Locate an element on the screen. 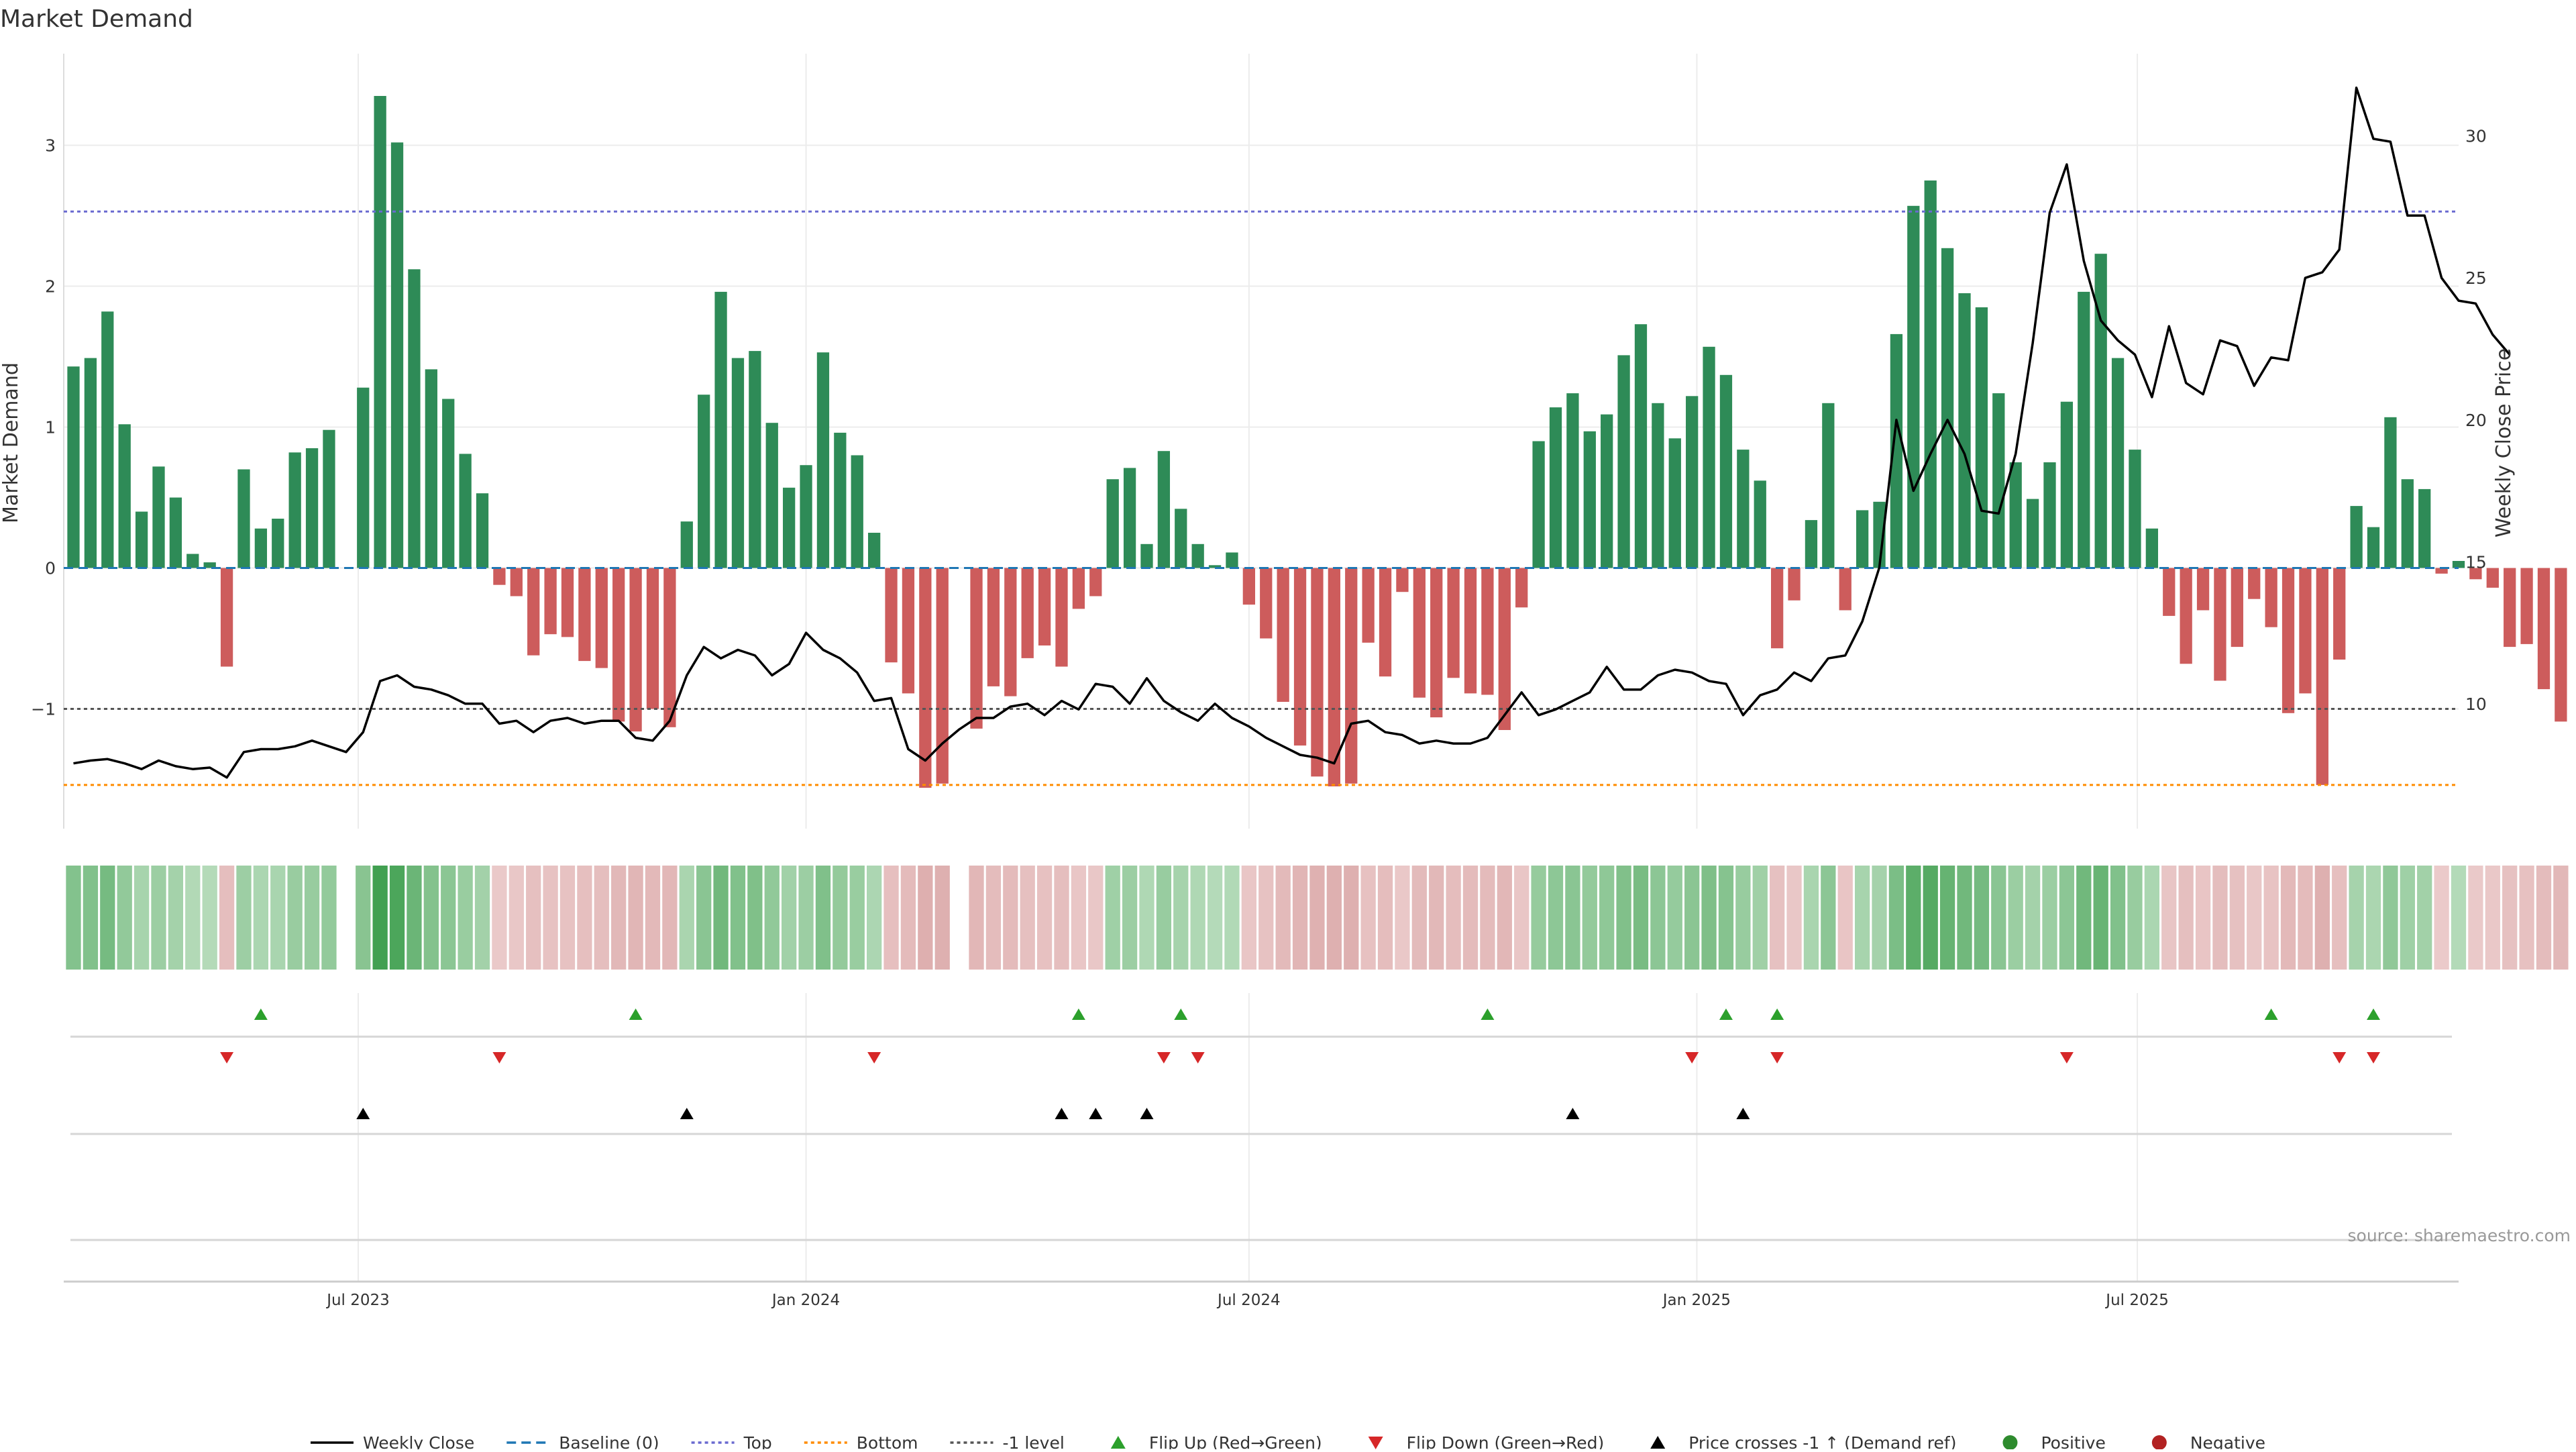  legend-positive-symbol is located at coordinates (2010, 1443).